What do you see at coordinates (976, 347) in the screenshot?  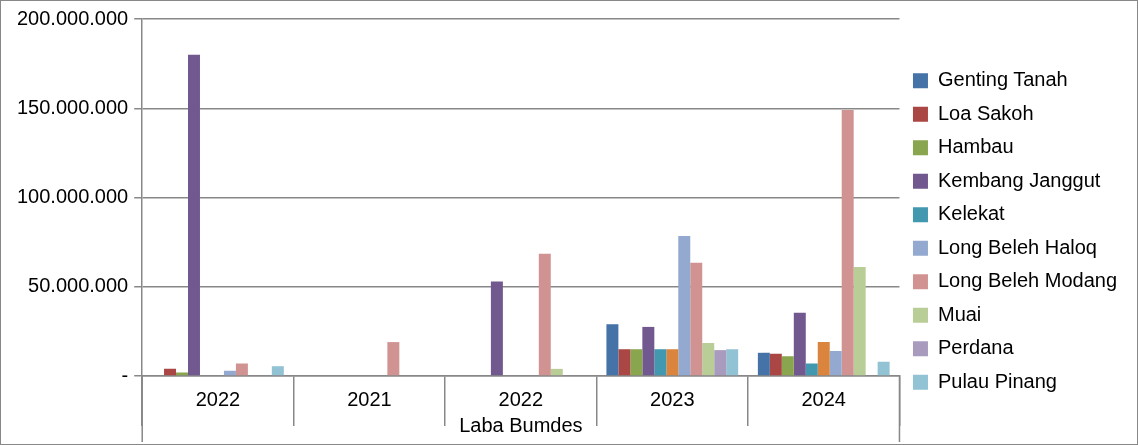 I see `legend-label: Perdana` at bounding box center [976, 347].